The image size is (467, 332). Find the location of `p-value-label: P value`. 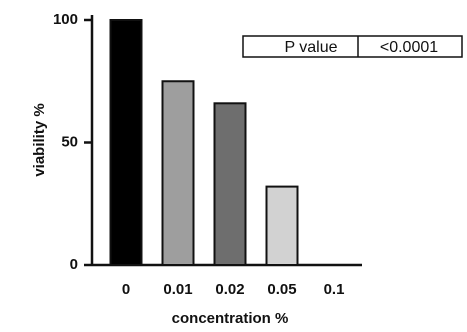

p-value-label: P value is located at coordinates (310, 47).